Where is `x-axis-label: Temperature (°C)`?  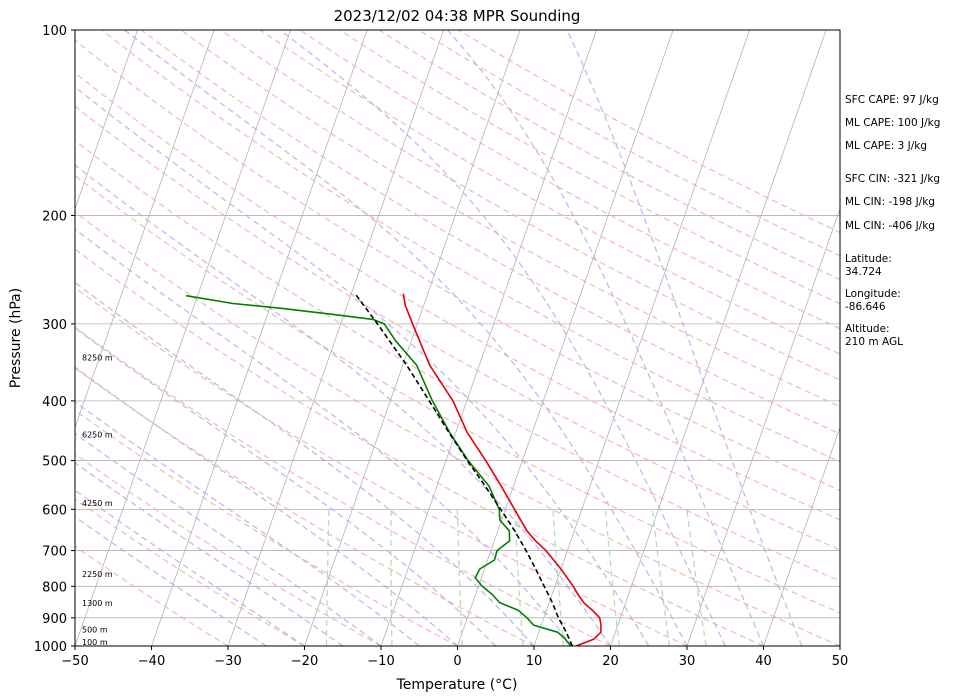 x-axis-label: Temperature (°C) is located at coordinates (457, 685).